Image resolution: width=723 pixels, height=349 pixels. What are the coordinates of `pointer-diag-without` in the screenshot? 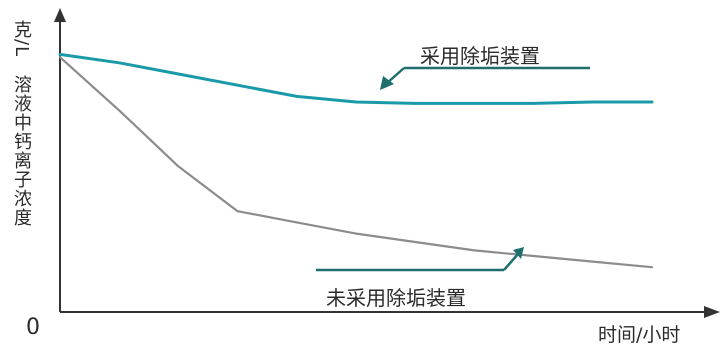 It's located at (511, 262).